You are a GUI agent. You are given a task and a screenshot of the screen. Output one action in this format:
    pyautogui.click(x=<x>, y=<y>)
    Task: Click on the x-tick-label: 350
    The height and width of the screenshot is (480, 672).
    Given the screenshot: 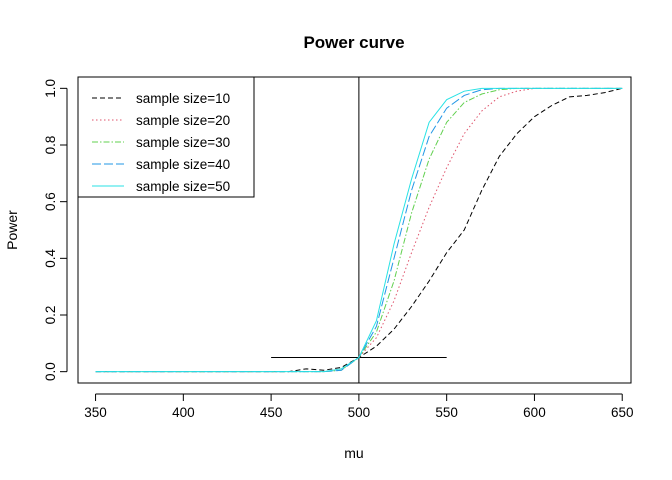 What is the action you would take?
    pyautogui.click(x=95, y=412)
    